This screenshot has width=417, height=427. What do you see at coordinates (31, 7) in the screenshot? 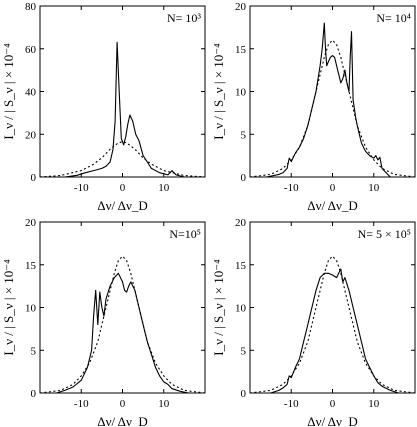
I see `y-tick-label: 80` at bounding box center [31, 7].